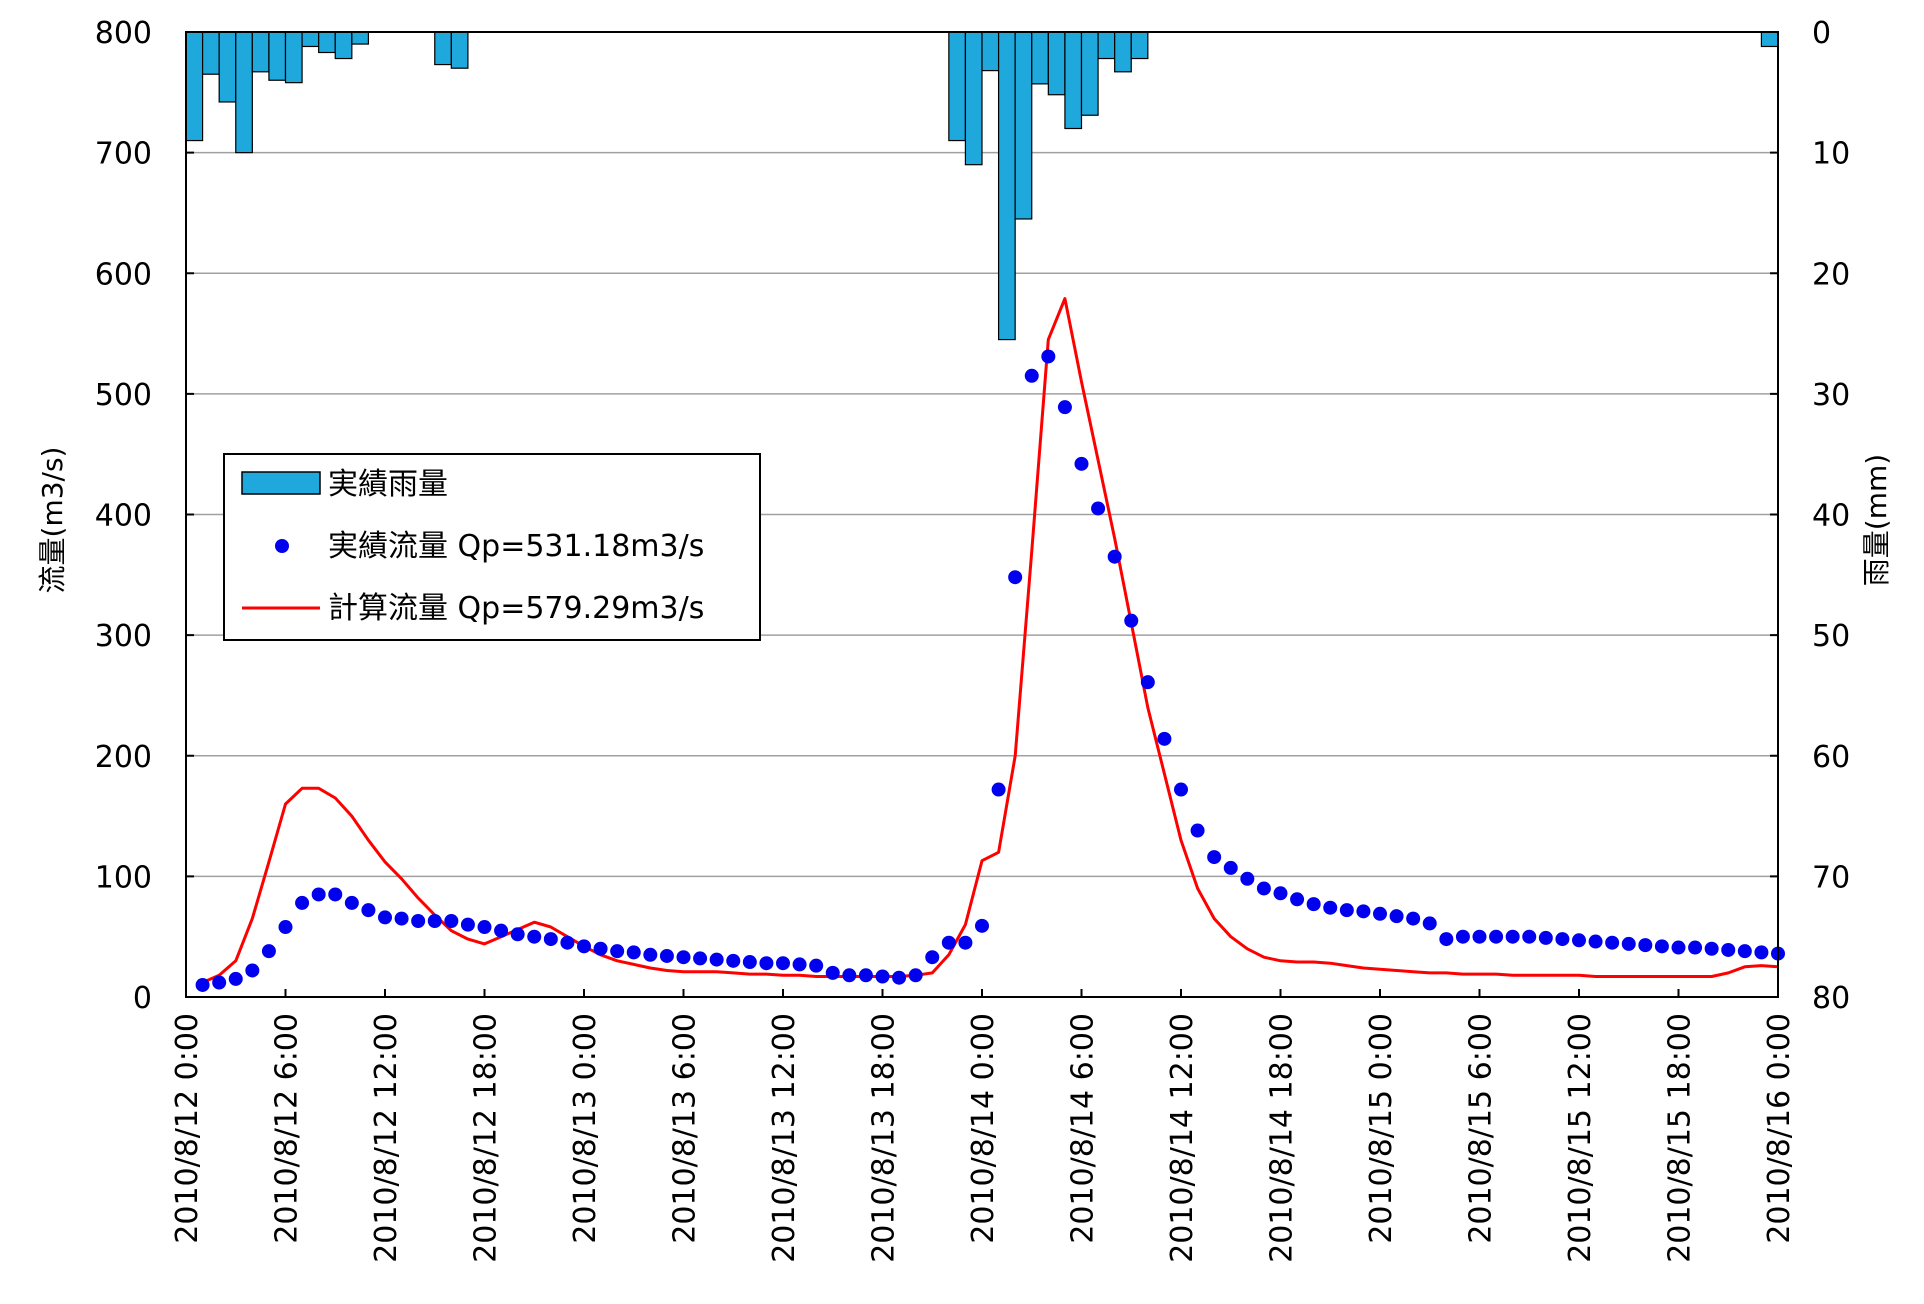  Describe the element at coordinates (123, 877) in the screenshot. I see `left-tick-label: 100` at that location.